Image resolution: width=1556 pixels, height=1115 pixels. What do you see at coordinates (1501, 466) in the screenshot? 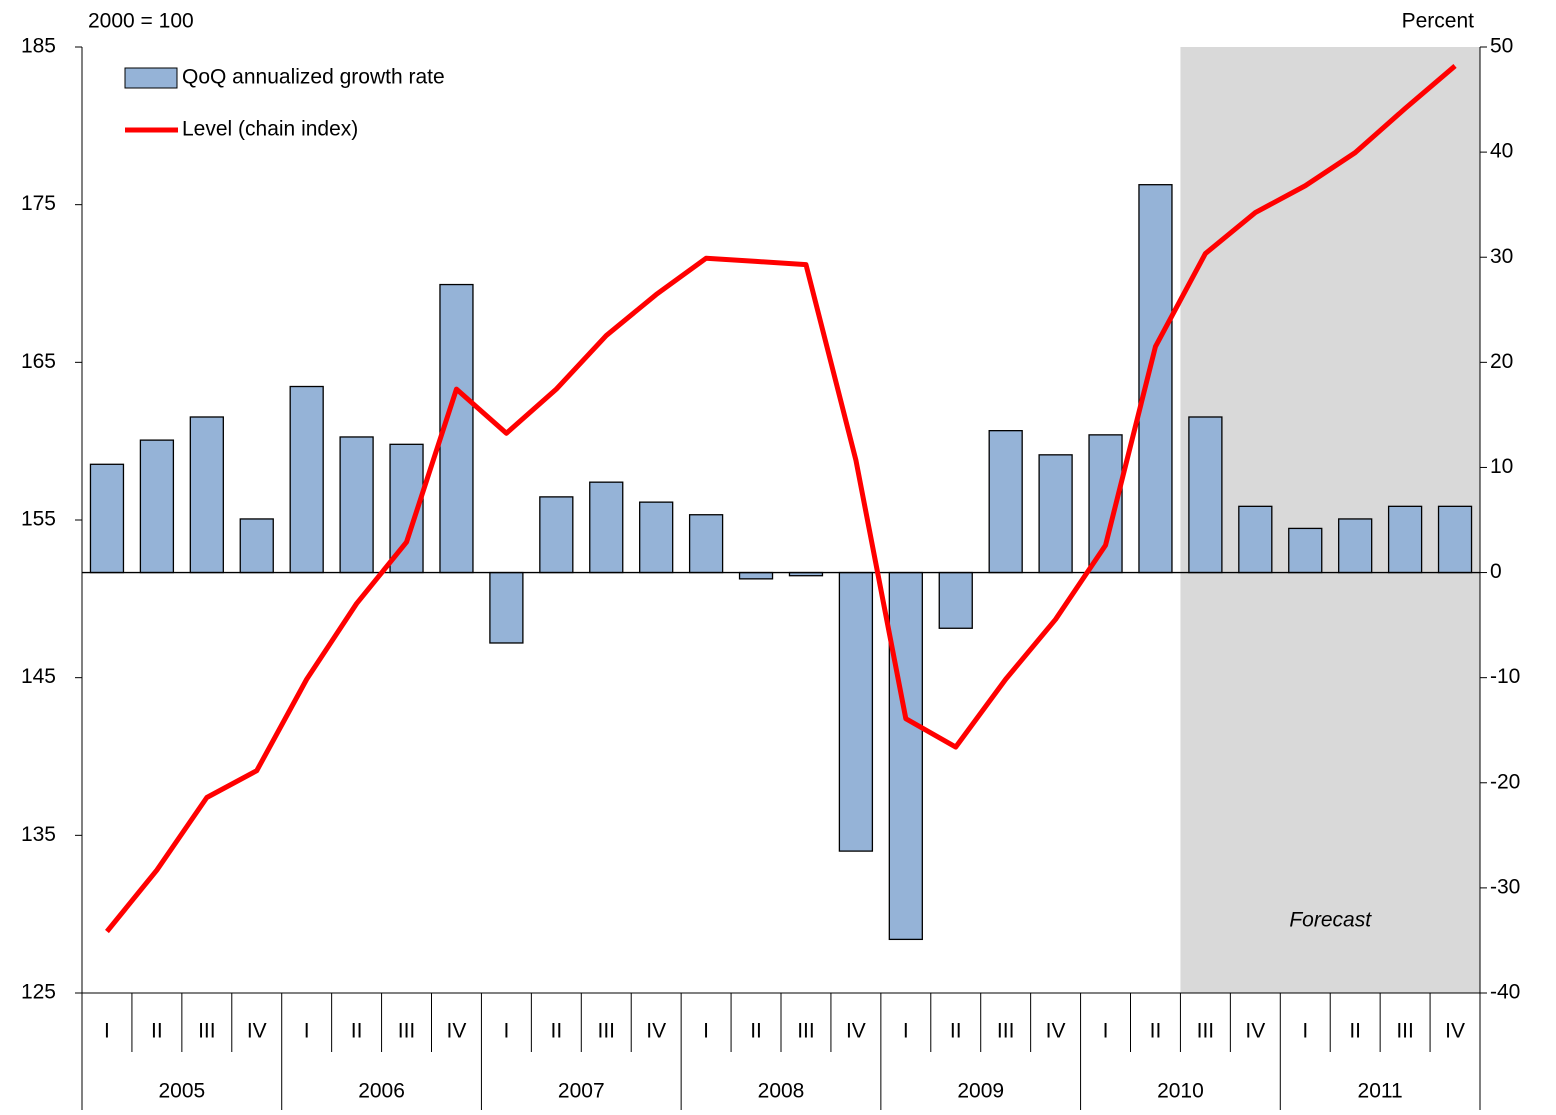
I see `y2-tick-label: 10` at bounding box center [1501, 466].